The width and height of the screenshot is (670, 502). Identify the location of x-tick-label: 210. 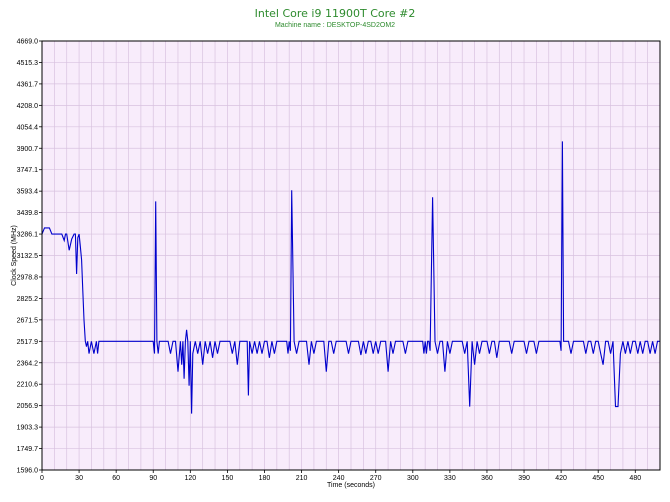
(302, 478).